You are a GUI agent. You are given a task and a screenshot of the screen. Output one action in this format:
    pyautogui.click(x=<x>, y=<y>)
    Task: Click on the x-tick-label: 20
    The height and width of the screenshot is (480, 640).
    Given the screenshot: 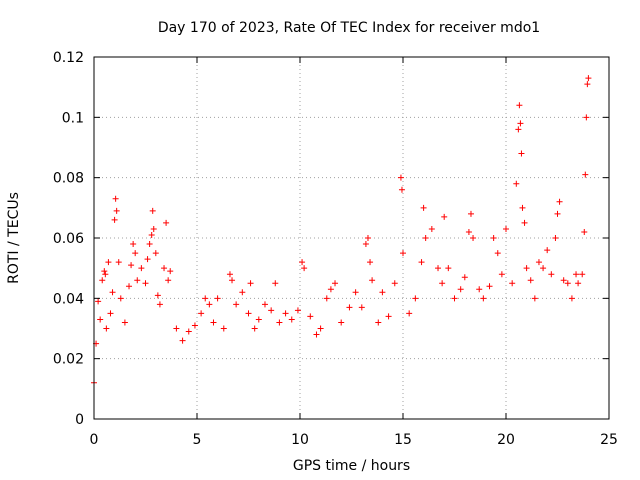 What is the action you would take?
    pyautogui.click(x=506, y=440)
    